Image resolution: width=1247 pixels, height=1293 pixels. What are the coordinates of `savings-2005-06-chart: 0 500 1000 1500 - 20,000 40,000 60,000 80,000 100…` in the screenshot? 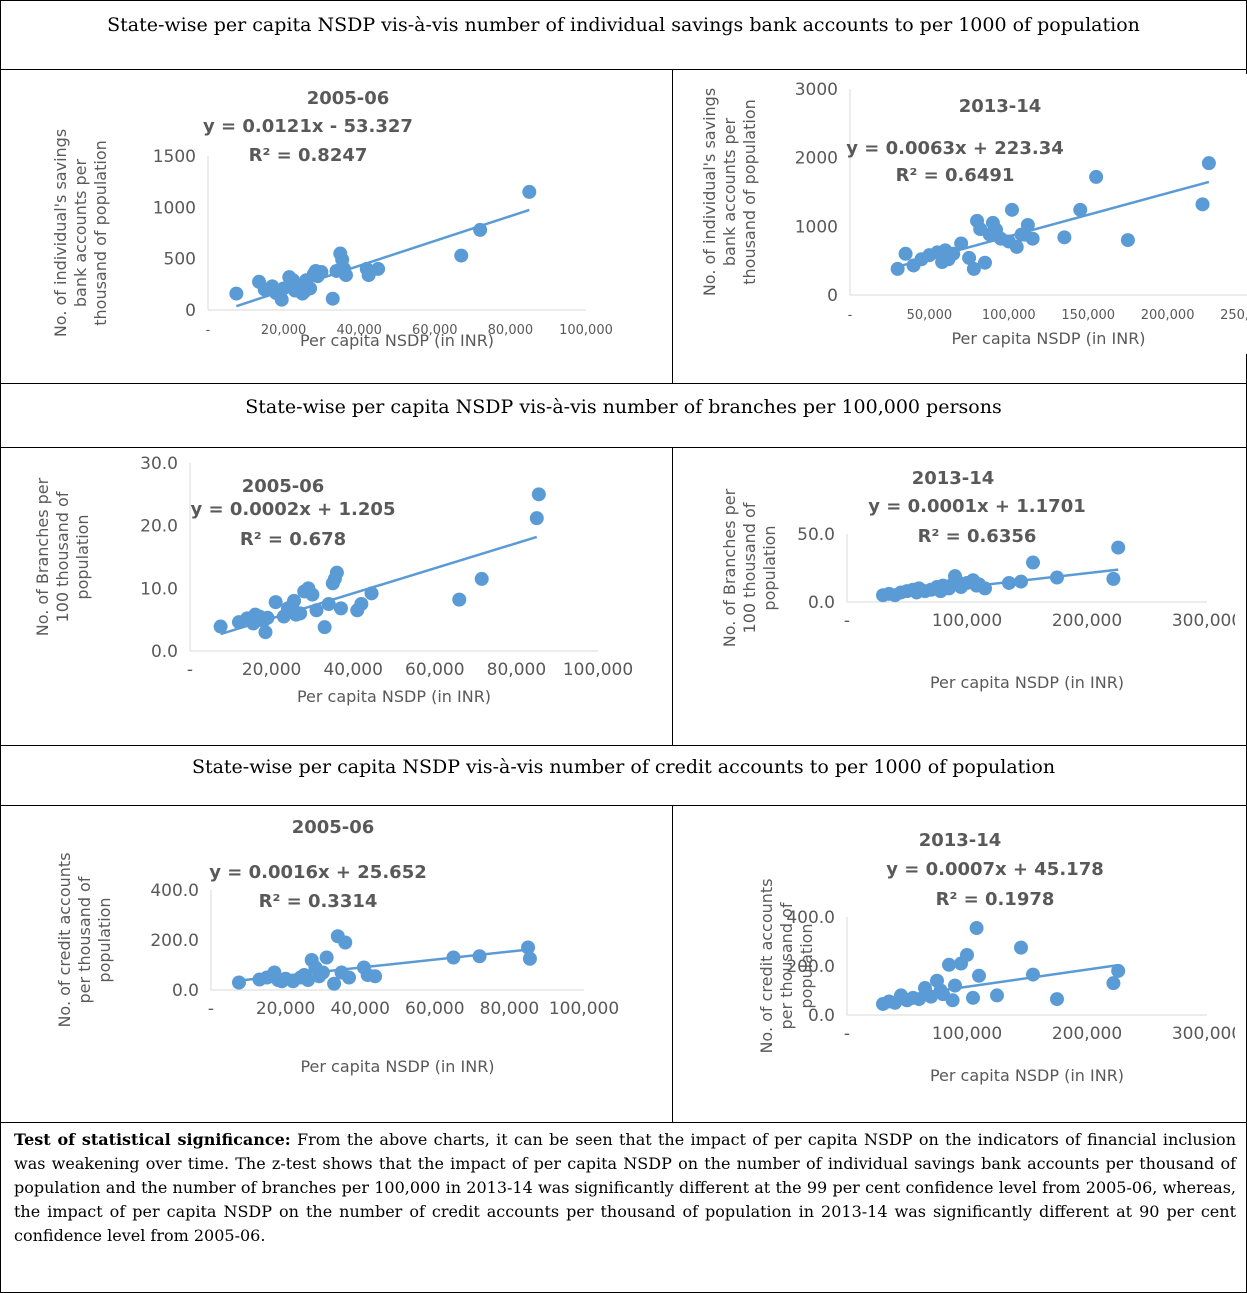 It's located at (338, 223).